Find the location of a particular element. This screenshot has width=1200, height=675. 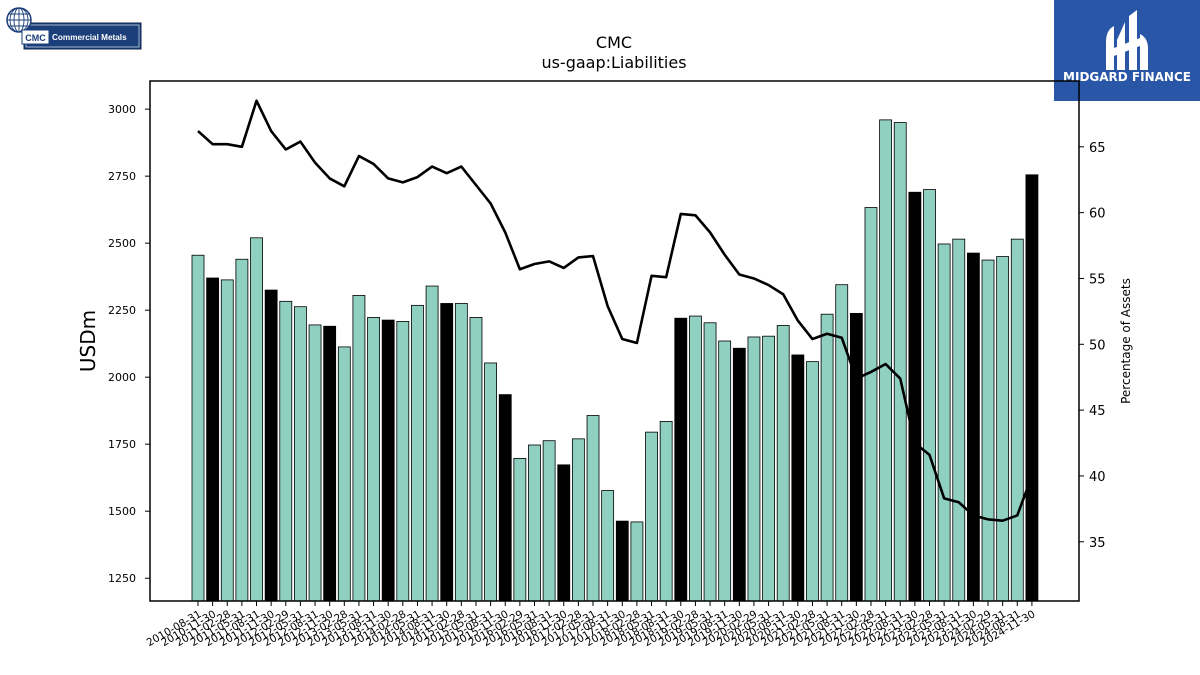

x-tick-label: 2018-08-31 is located at coordinates (642, 628).